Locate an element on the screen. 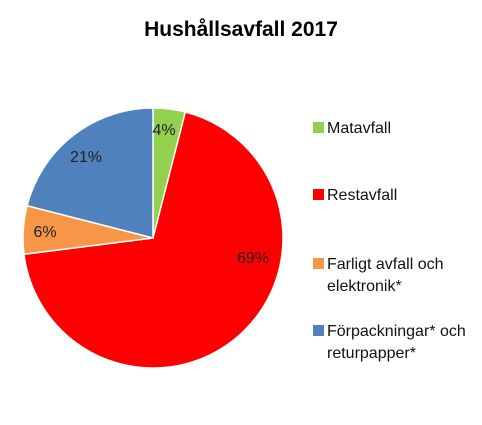  pie-label-matavfall: 4% is located at coordinates (163, 130).